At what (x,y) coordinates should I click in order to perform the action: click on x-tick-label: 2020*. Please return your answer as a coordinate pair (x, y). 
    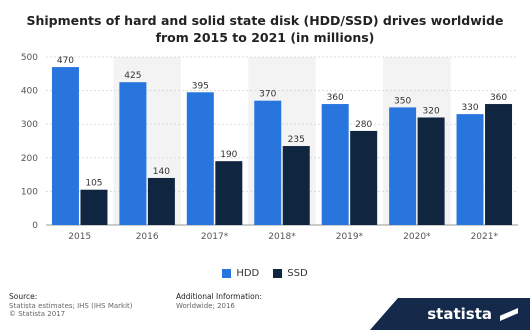
    Looking at the image, I should click on (417, 237).